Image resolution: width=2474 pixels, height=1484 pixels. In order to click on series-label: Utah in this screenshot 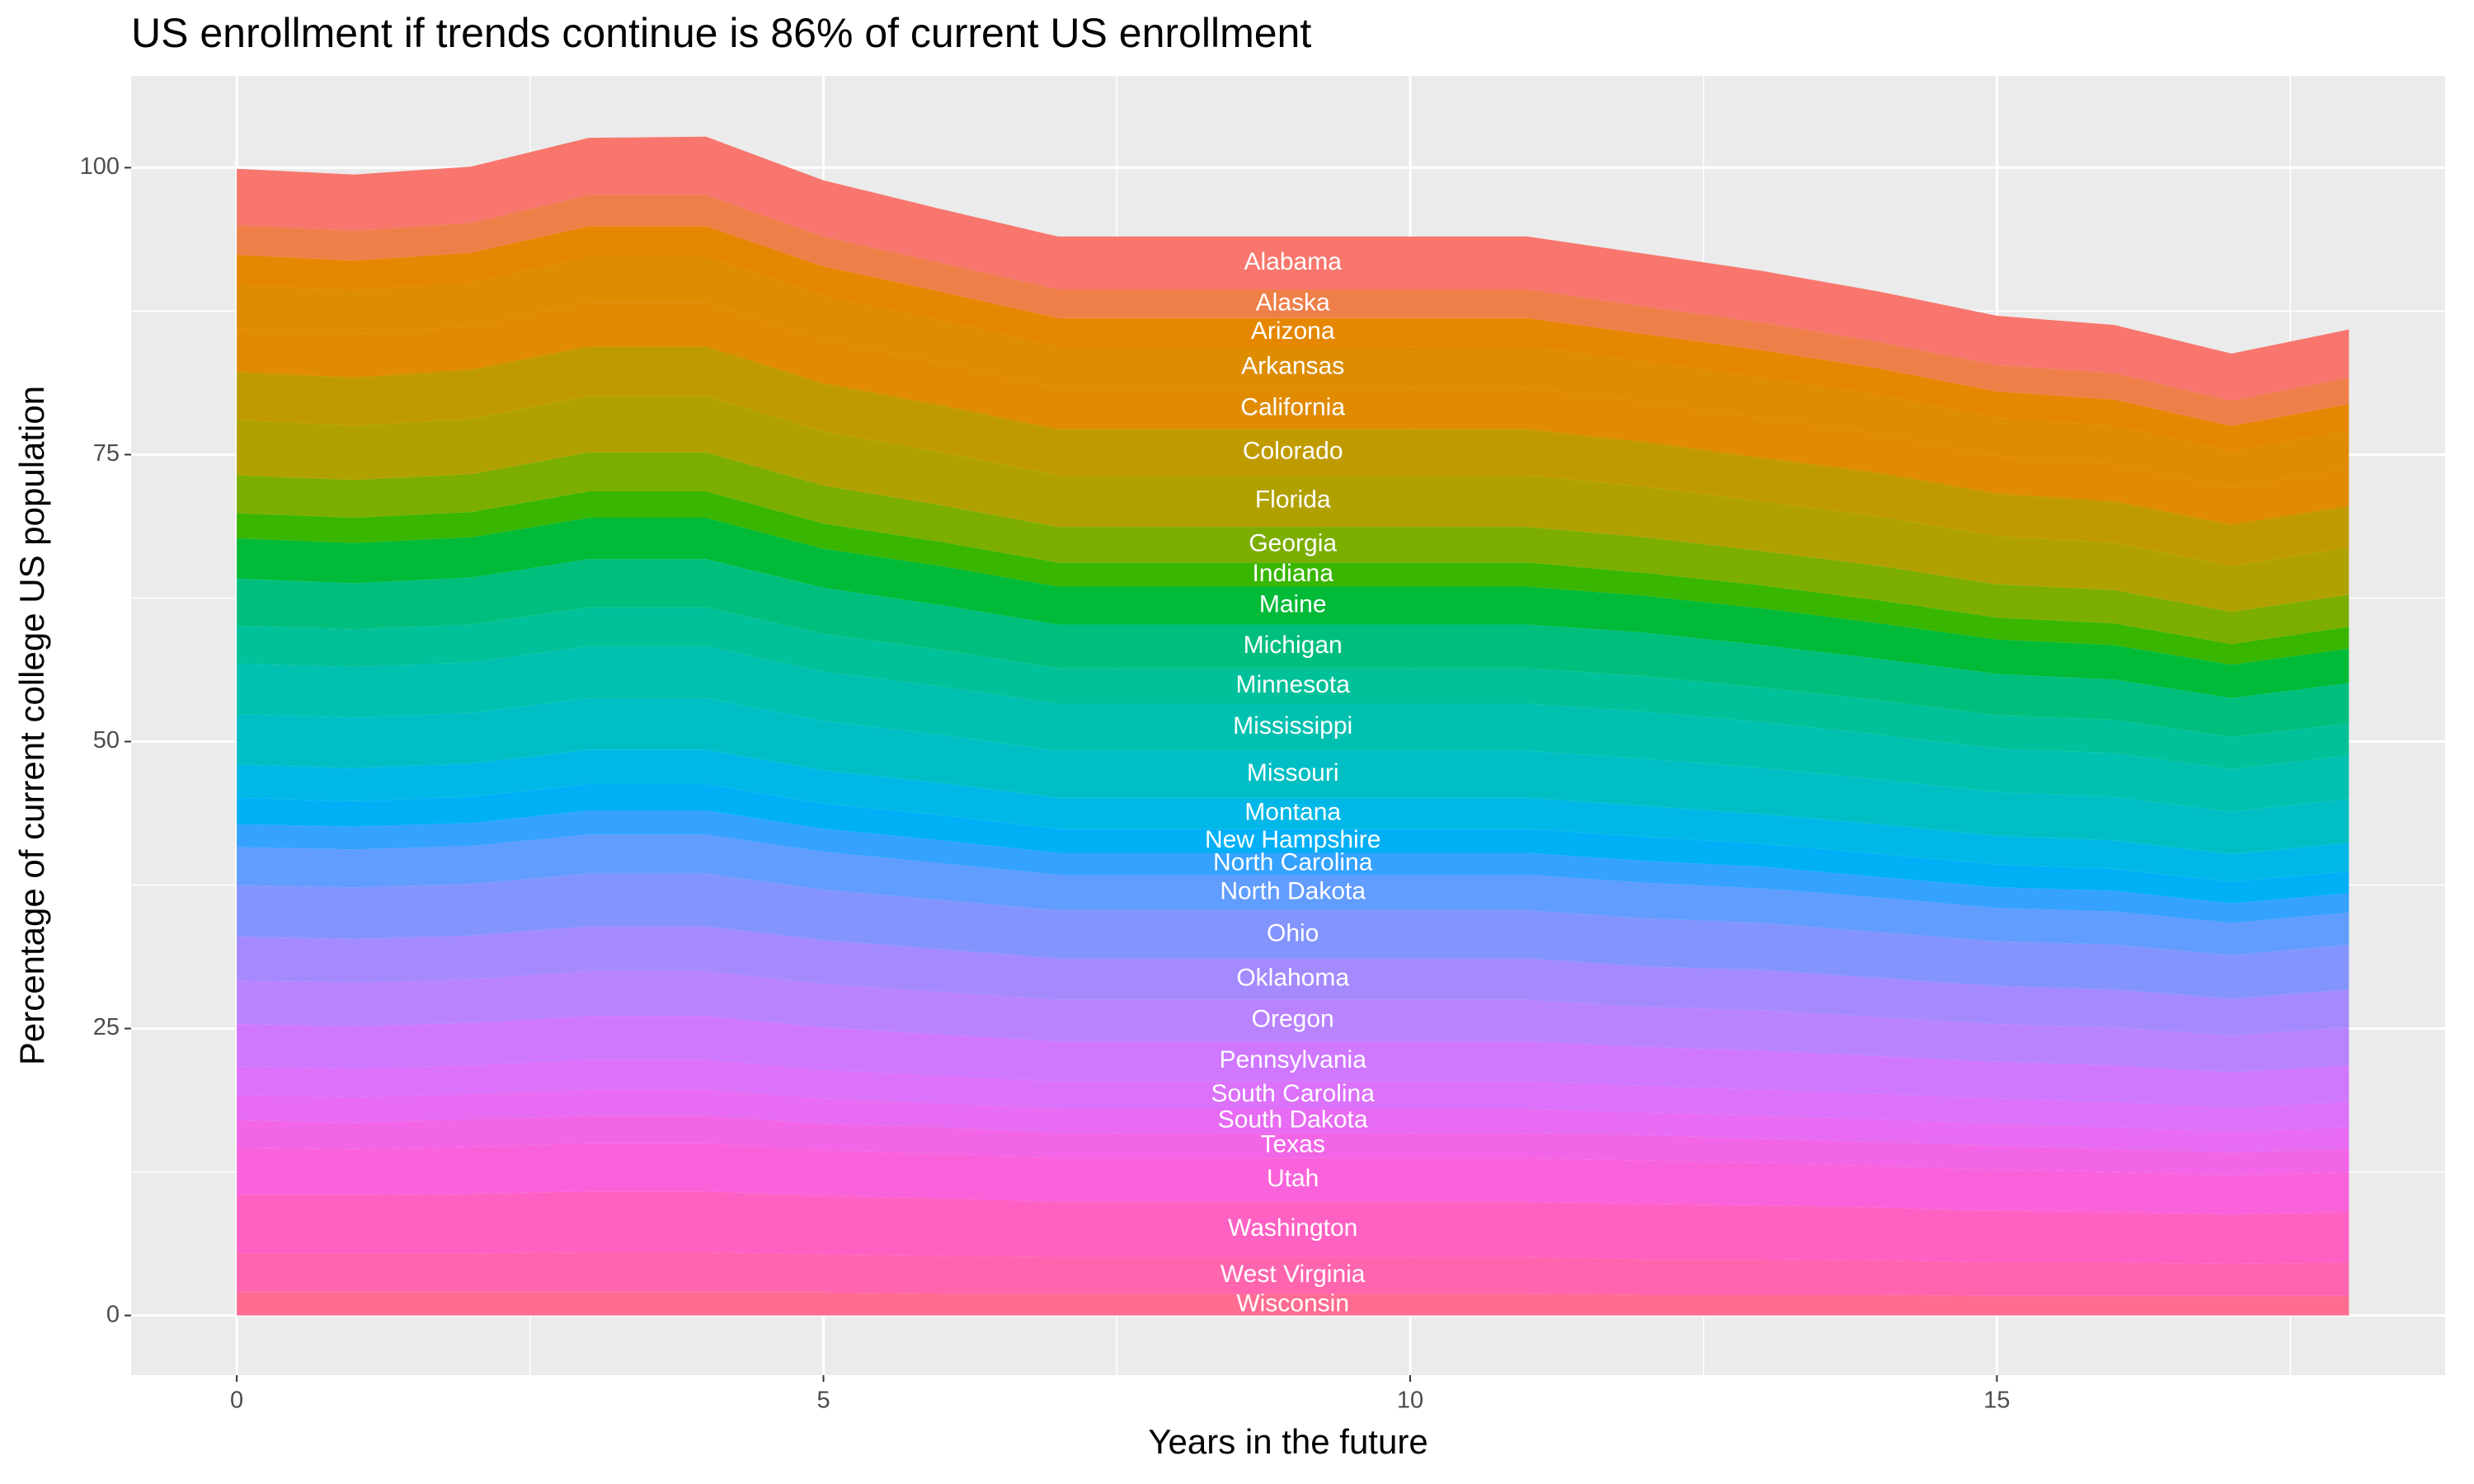, I will do `click(1293, 1178)`.